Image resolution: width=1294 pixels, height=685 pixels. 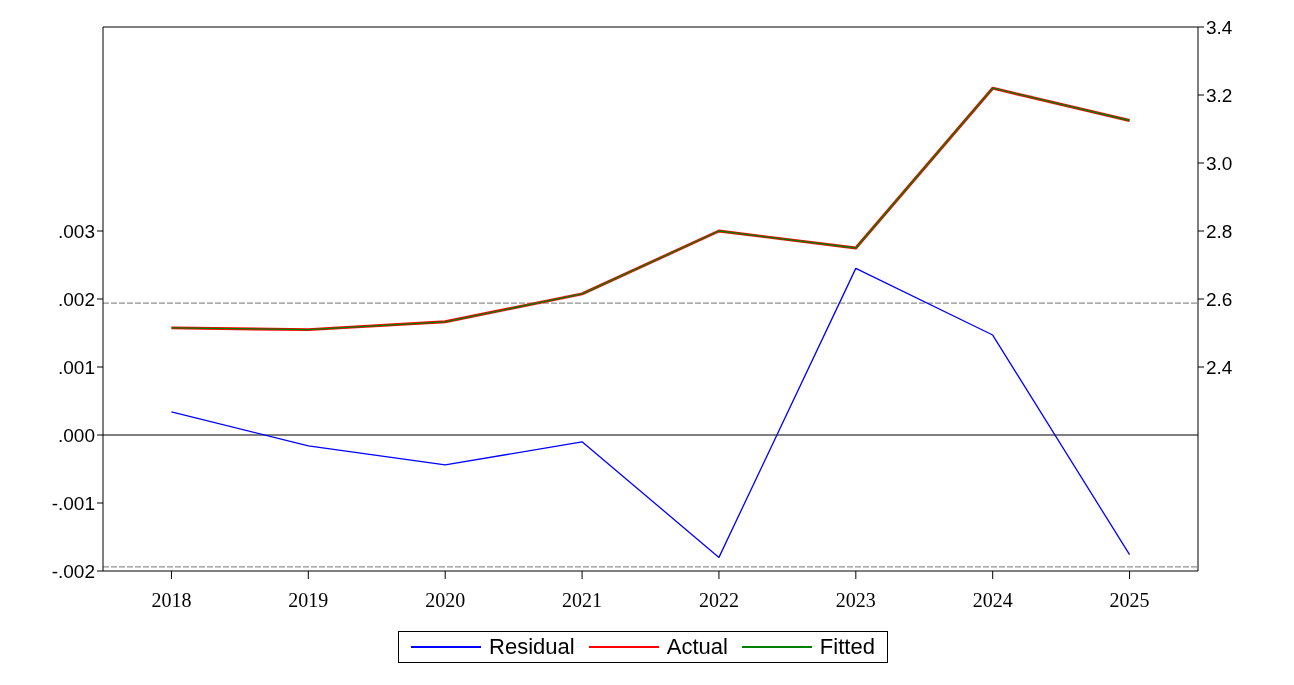 What do you see at coordinates (76, 367) in the screenshot?
I see `y-tick-label: .001` at bounding box center [76, 367].